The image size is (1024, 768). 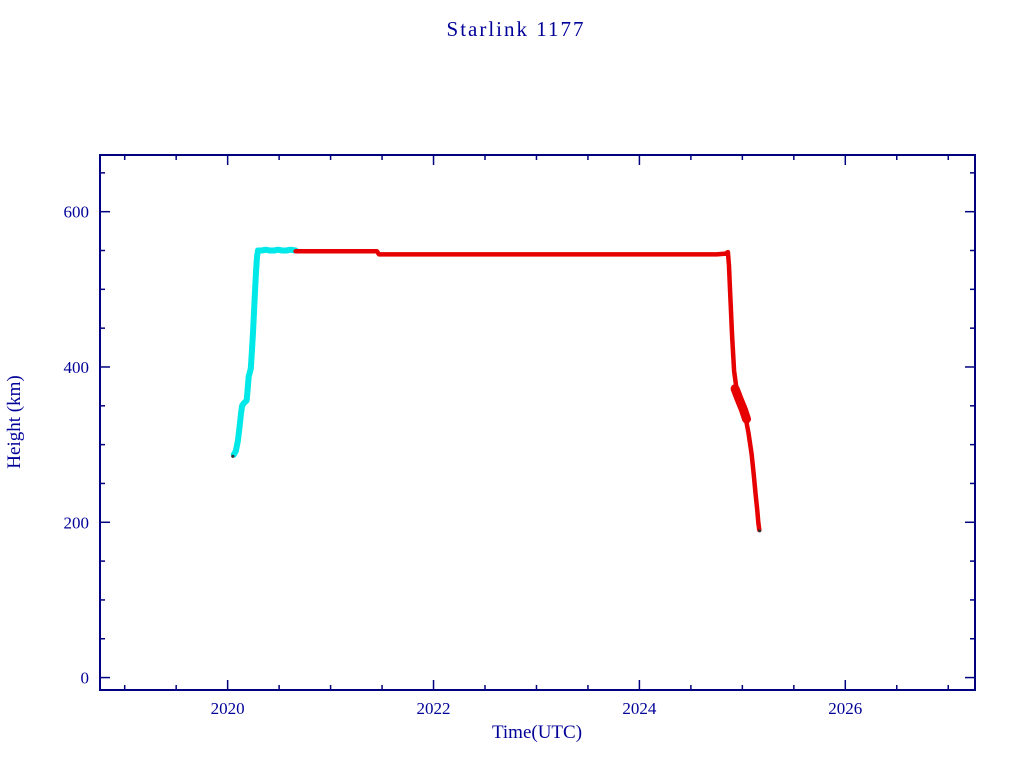 What do you see at coordinates (264, 352) in the screenshot?
I see `series-ascent-cyan` at bounding box center [264, 352].